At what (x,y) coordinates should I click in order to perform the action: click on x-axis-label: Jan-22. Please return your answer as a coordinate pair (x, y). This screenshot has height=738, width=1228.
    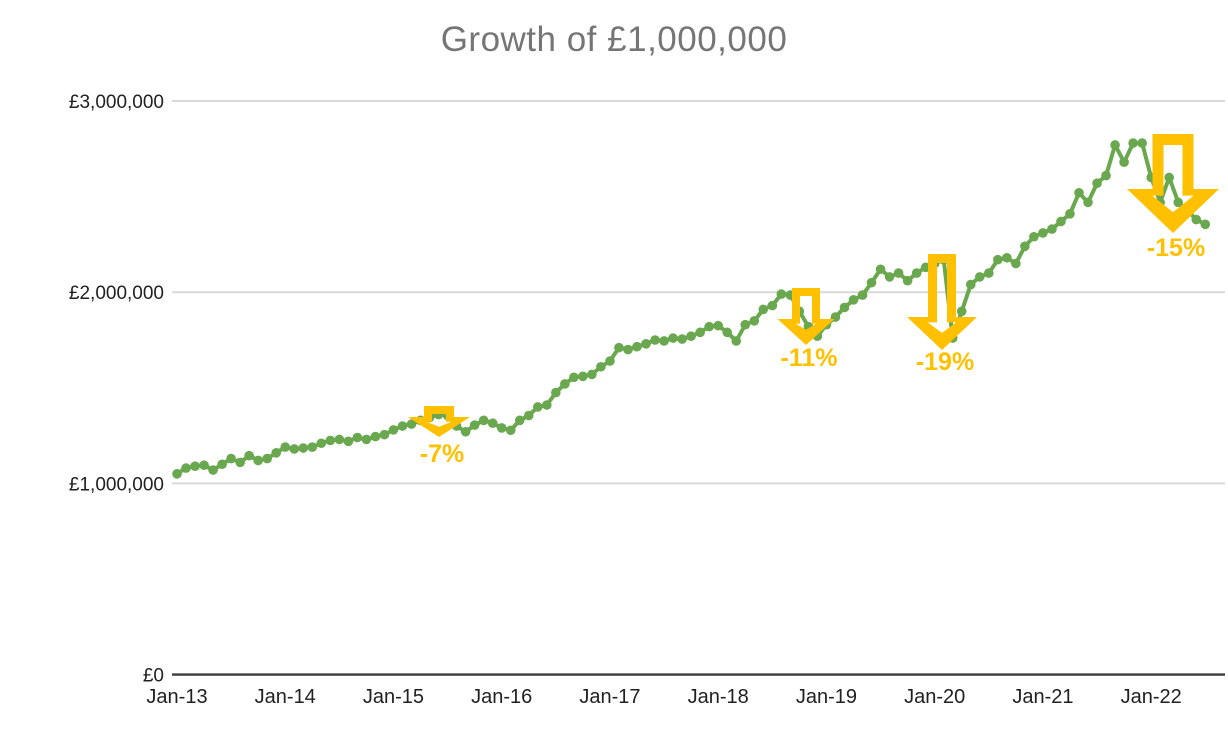
    Looking at the image, I should click on (1151, 697).